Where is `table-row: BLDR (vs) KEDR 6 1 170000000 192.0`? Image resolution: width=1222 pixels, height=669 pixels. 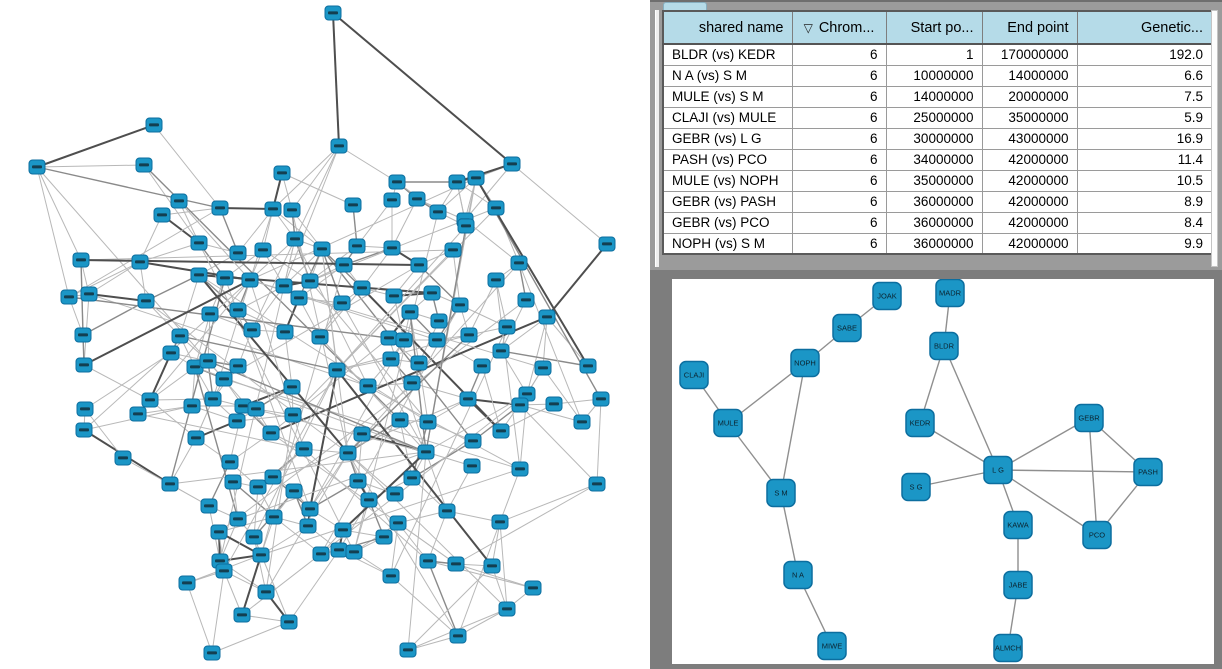 table-row: BLDR (vs) KEDR 6 1 170000000 192.0 is located at coordinates (937, 54).